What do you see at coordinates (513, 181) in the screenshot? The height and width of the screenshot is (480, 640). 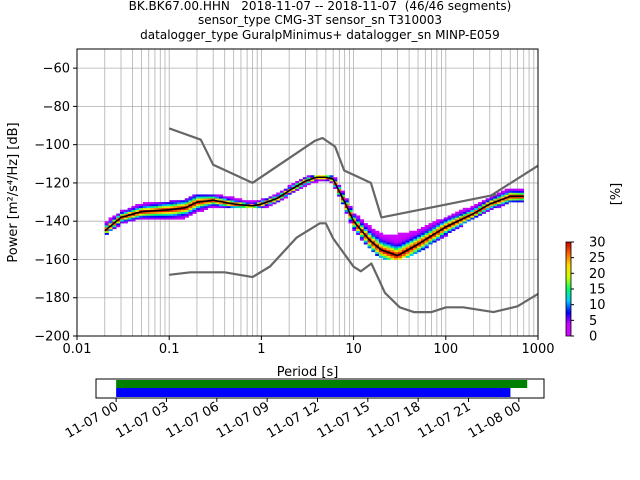 I see `noise-model-curve` at bounding box center [513, 181].